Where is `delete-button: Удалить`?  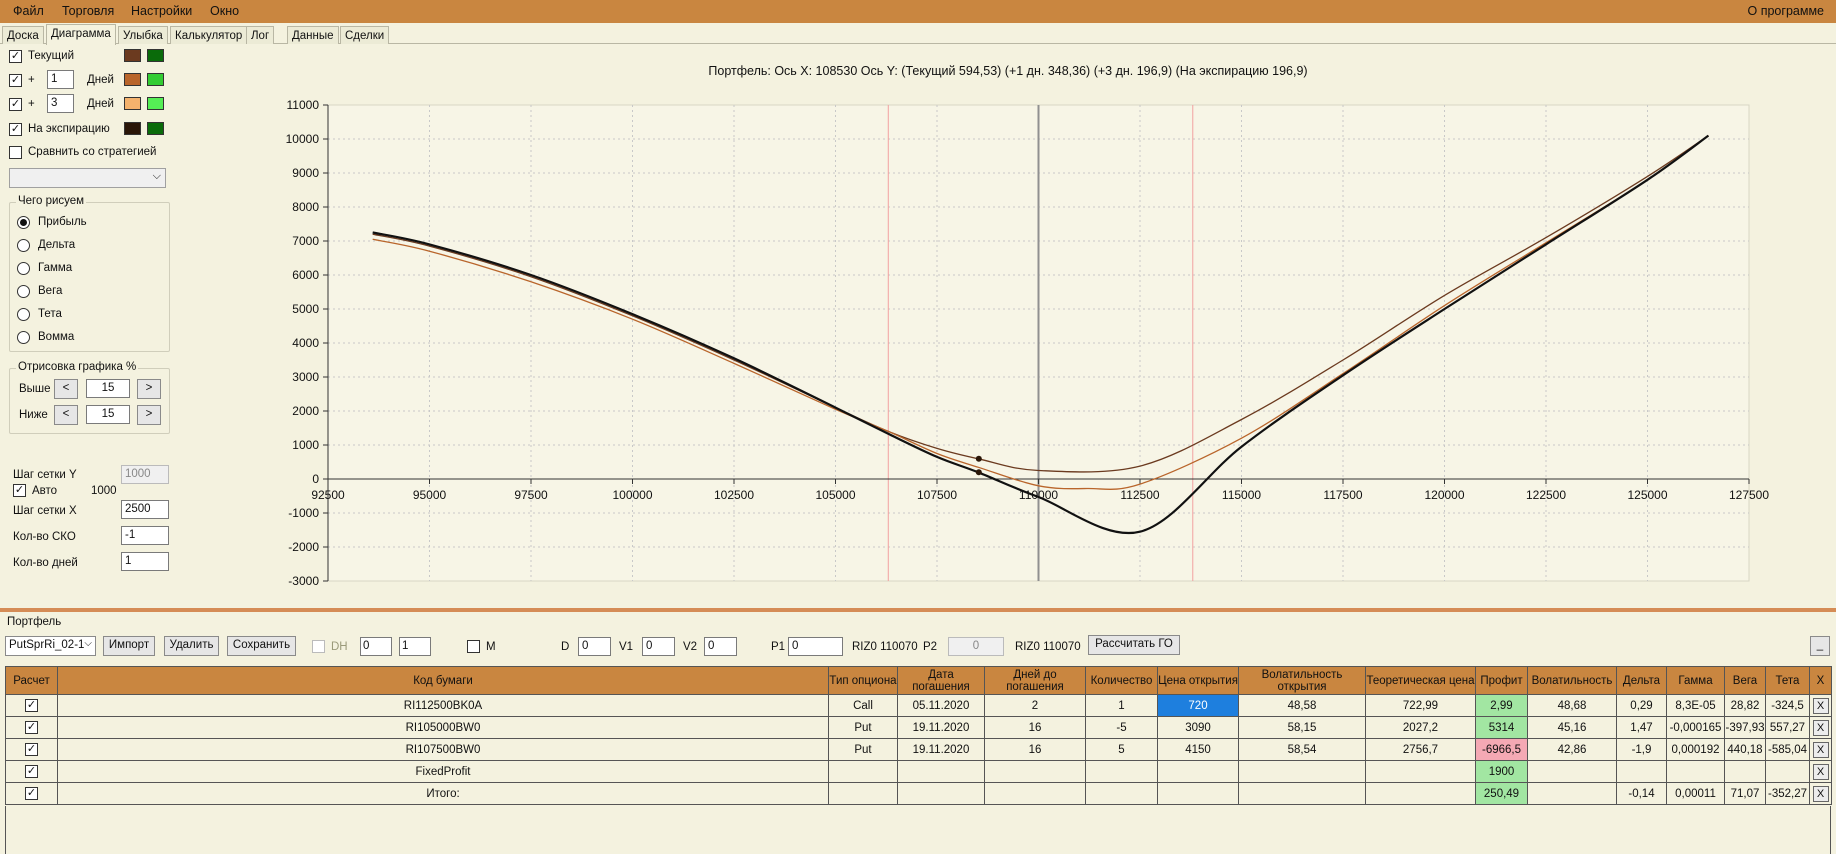
delete-button: Удалить is located at coordinates (191, 646).